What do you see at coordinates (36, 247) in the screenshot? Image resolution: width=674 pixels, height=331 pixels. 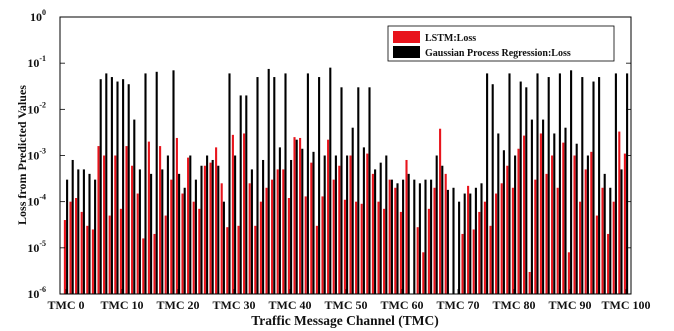 I see `y-tick-label: 10⁻⁵` at bounding box center [36, 247].